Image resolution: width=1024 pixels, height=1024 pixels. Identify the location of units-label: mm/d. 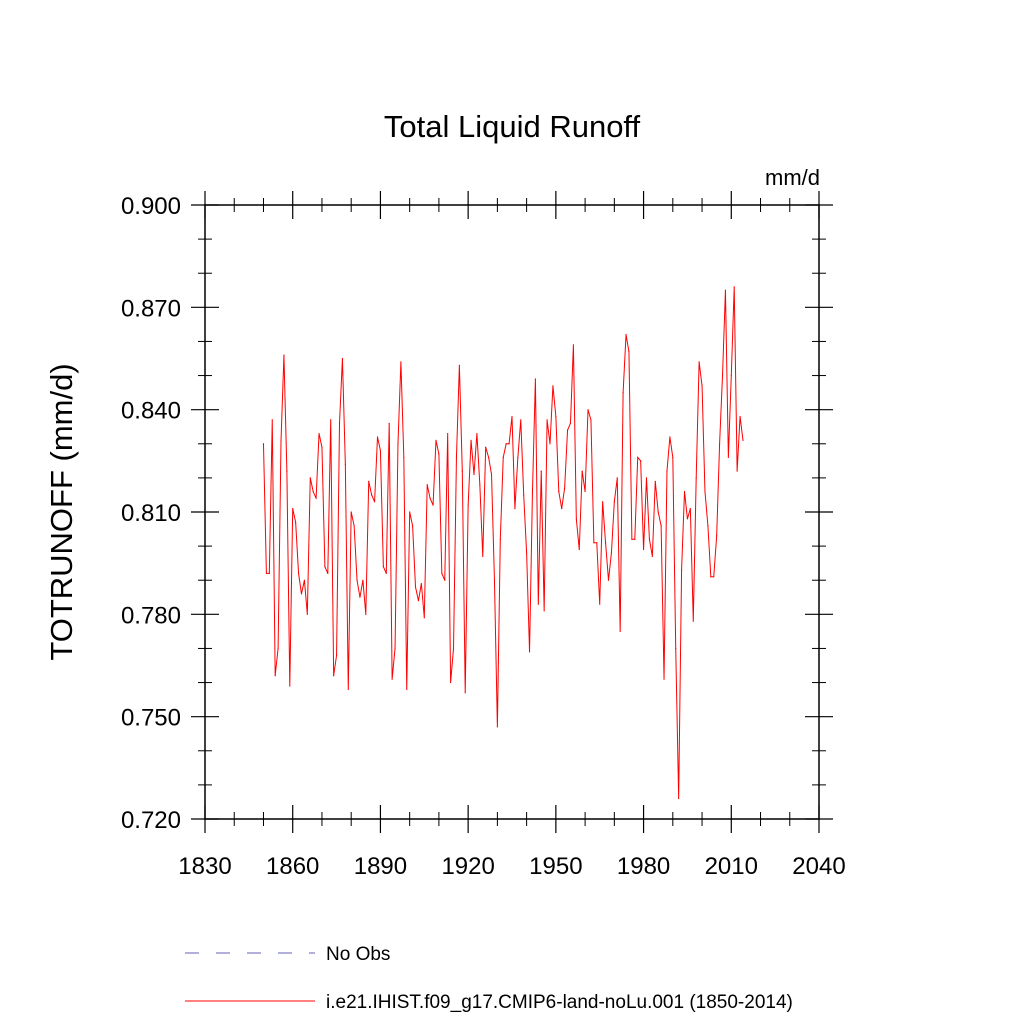
(792, 177).